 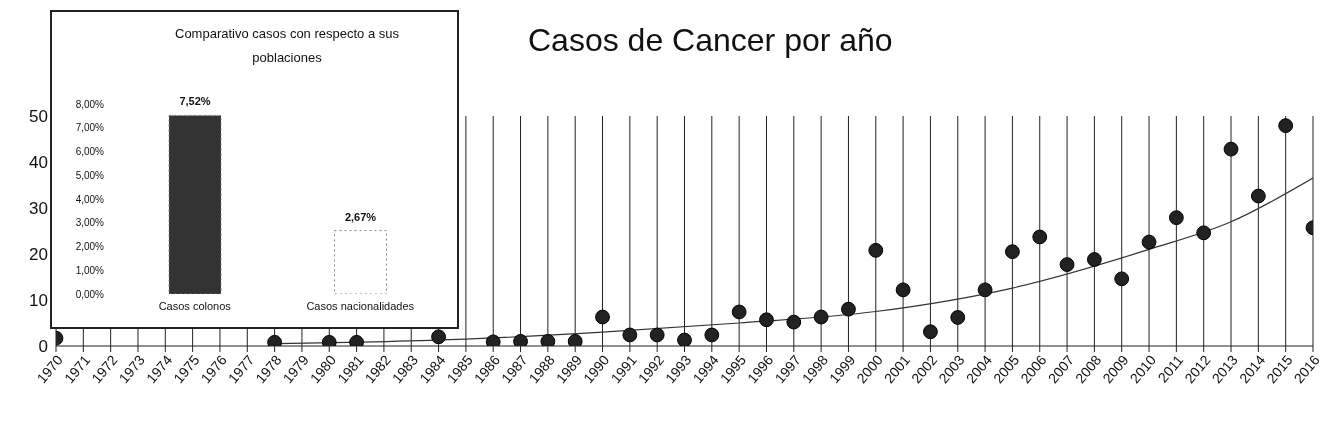 What do you see at coordinates (43, 346) in the screenshot?
I see `y-tick-label: 0` at bounding box center [43, 346].